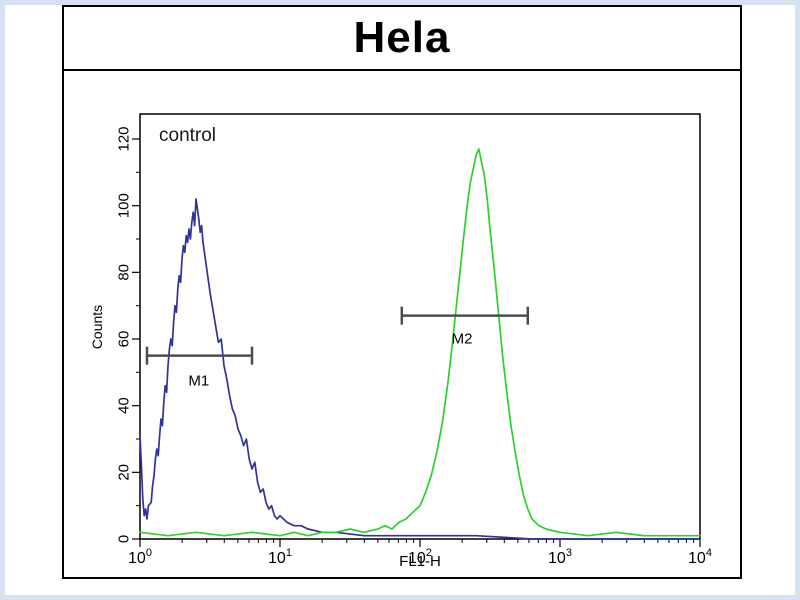 The height and width of the screenshot is (600, 800). Describe the element at coordinates (280, 557) in the screenshot. I see `x-tick-label: 10¹` at that location.